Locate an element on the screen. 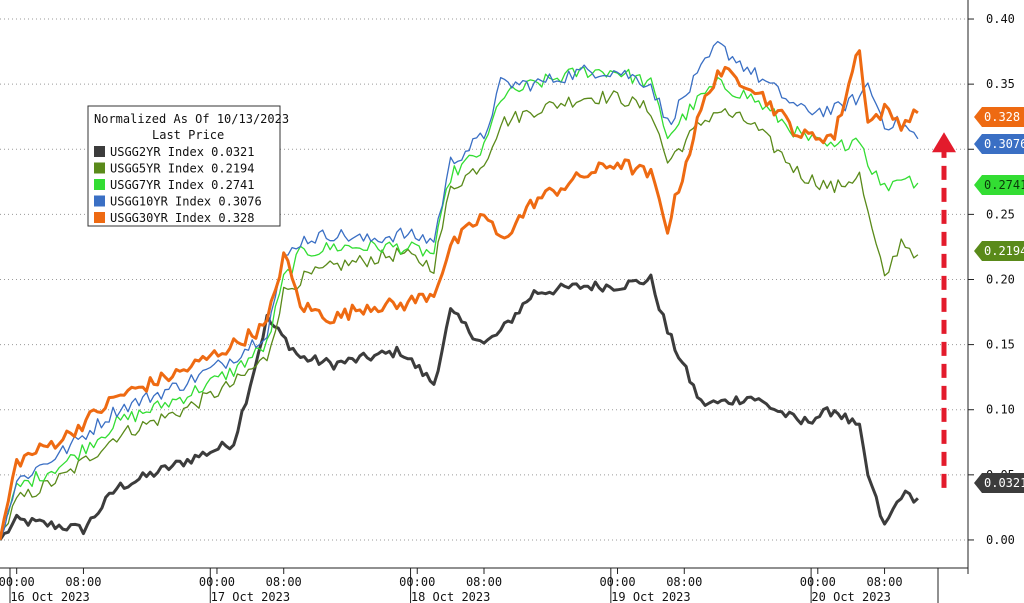 The image size is (1024, 603). x-tick-label-7: 08:00 is located at coordinates (684, 582).